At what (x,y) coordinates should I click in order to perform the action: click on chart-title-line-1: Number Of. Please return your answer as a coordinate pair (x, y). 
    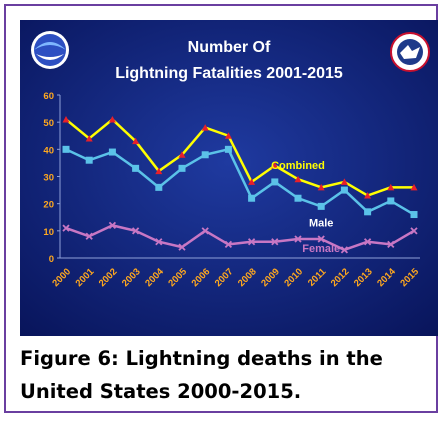
    Looking at the image, I should click on (229, 47).